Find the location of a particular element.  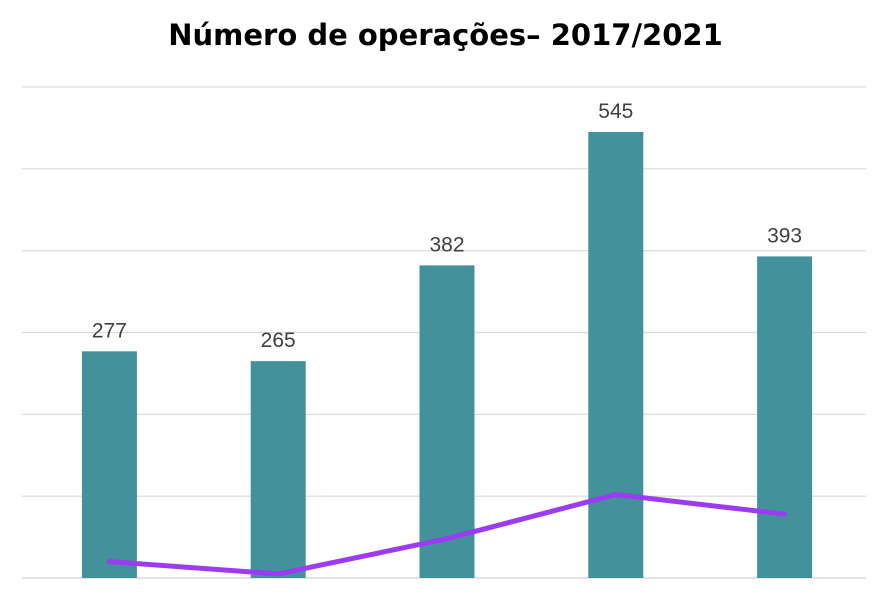

bar-value-label: 382 is located at coordinates (446, 244).